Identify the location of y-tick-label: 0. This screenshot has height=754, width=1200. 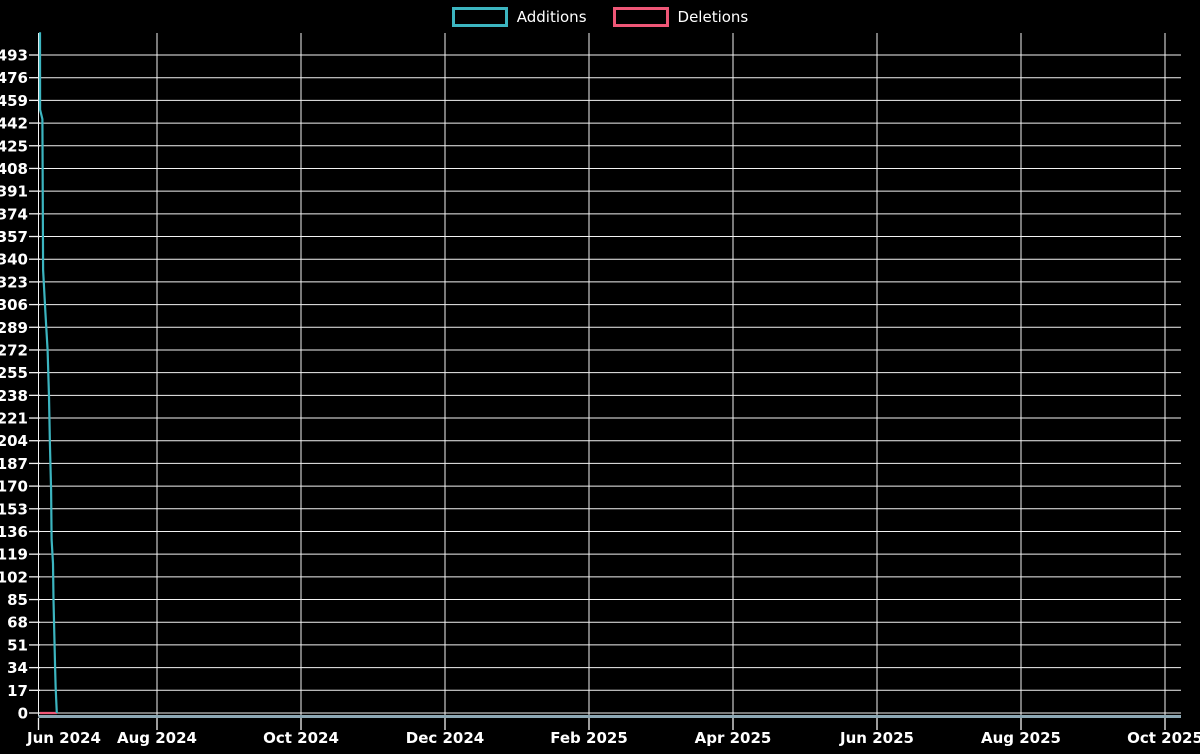
(23, 714).